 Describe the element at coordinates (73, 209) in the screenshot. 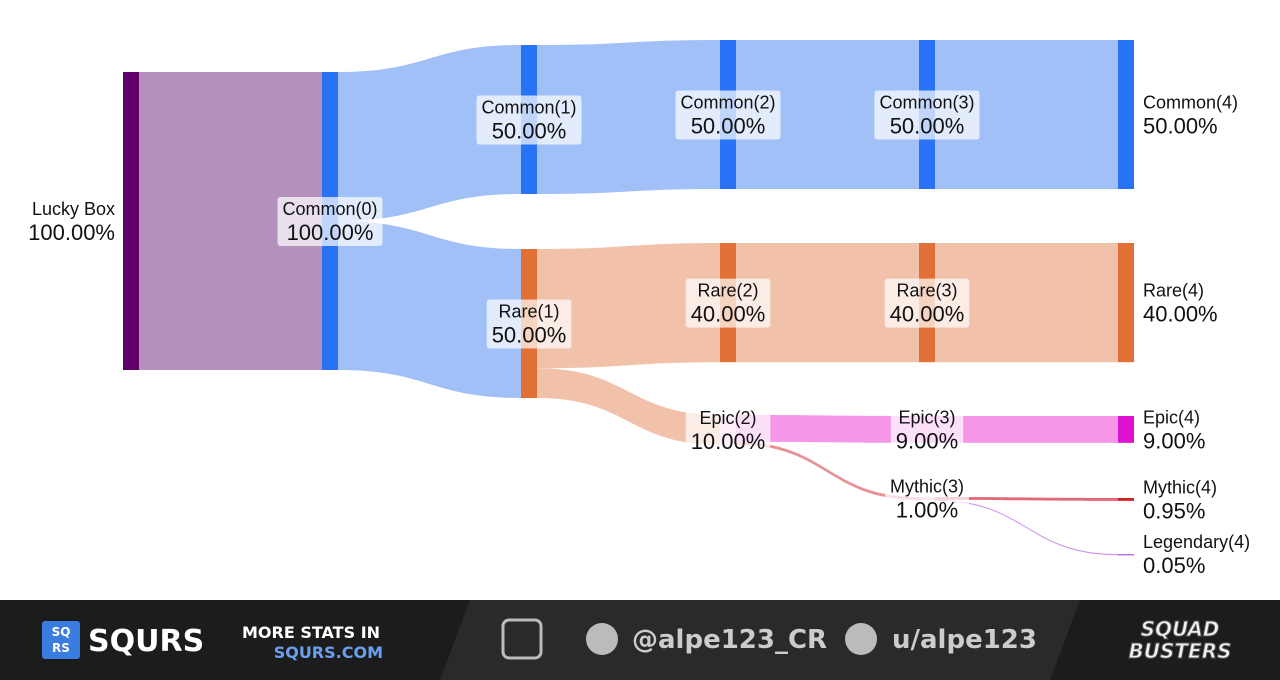

I see `node-name: Lucky Box` at that location.